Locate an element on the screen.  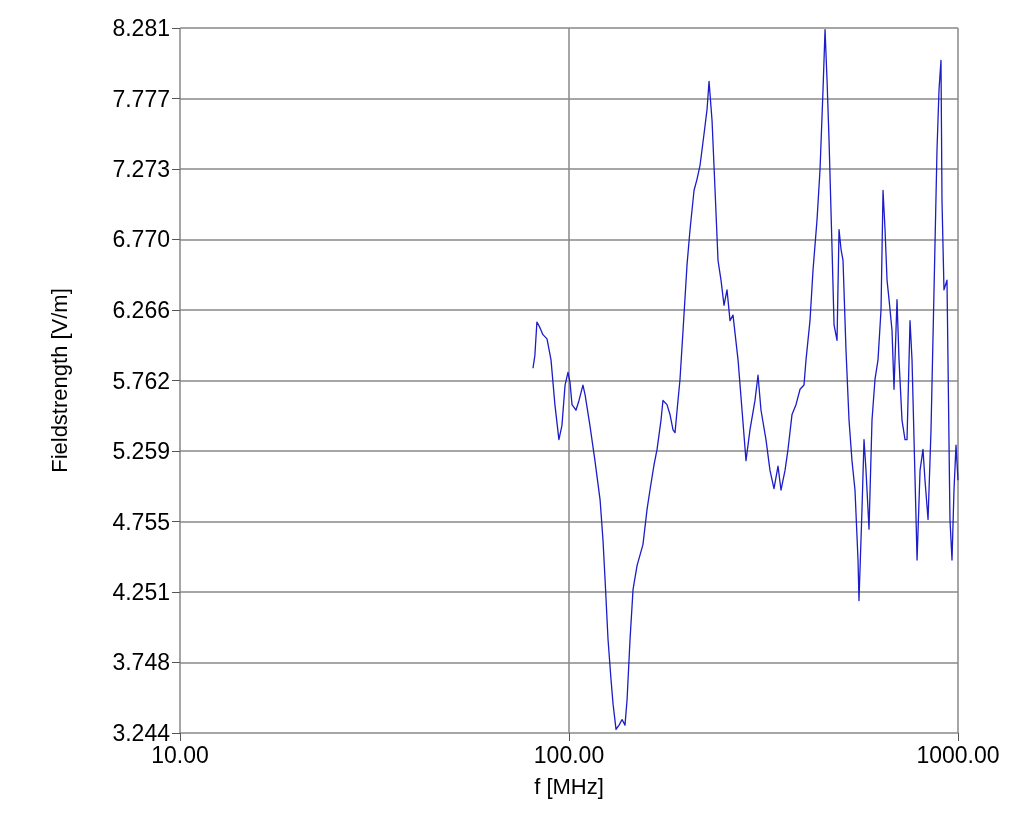
y-tick-label: 6.266 is located at coordinates (141, 310).